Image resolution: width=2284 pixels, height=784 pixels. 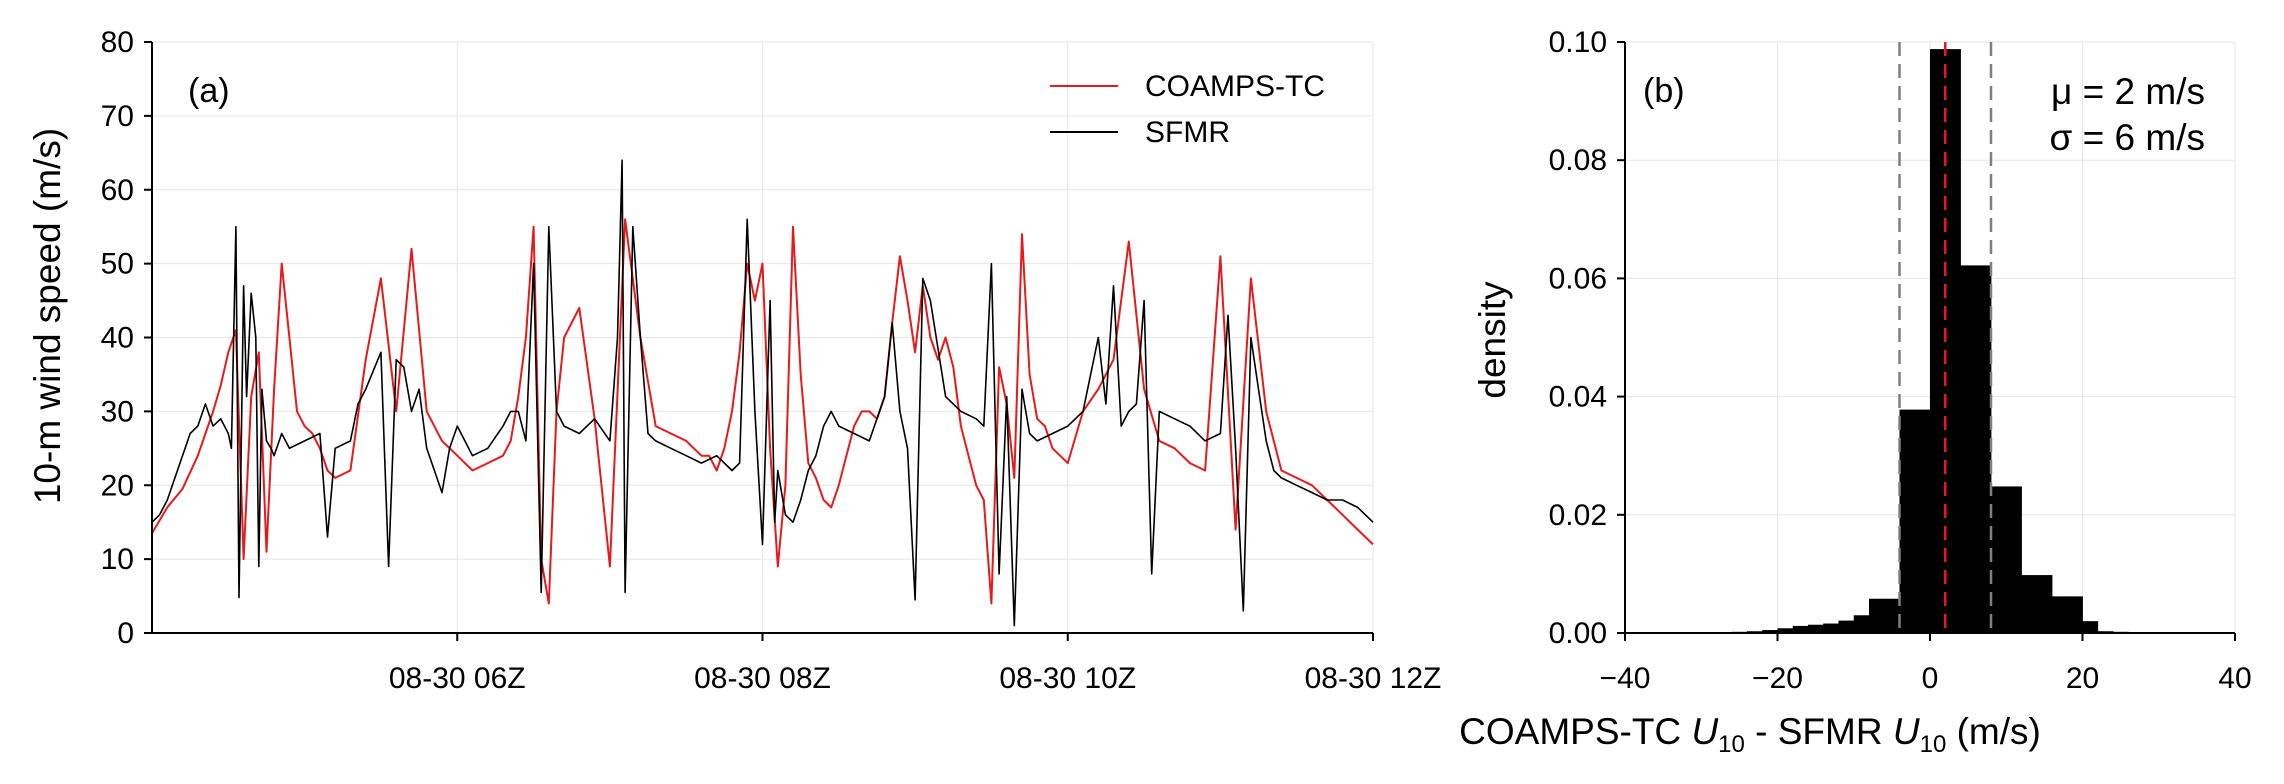 What do you see at coordinates (1625, 678) in the screenshot?
I see `panel-b-x-tick-label-0: −40` at bounding box center [1625, 678].